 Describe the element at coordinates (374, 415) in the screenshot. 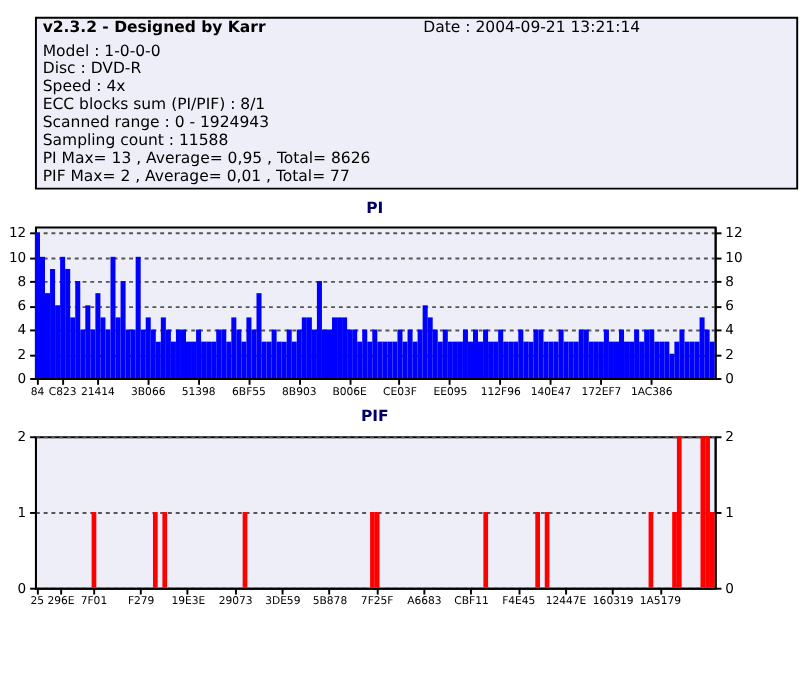

I see `chart-title: PIF` at that location.